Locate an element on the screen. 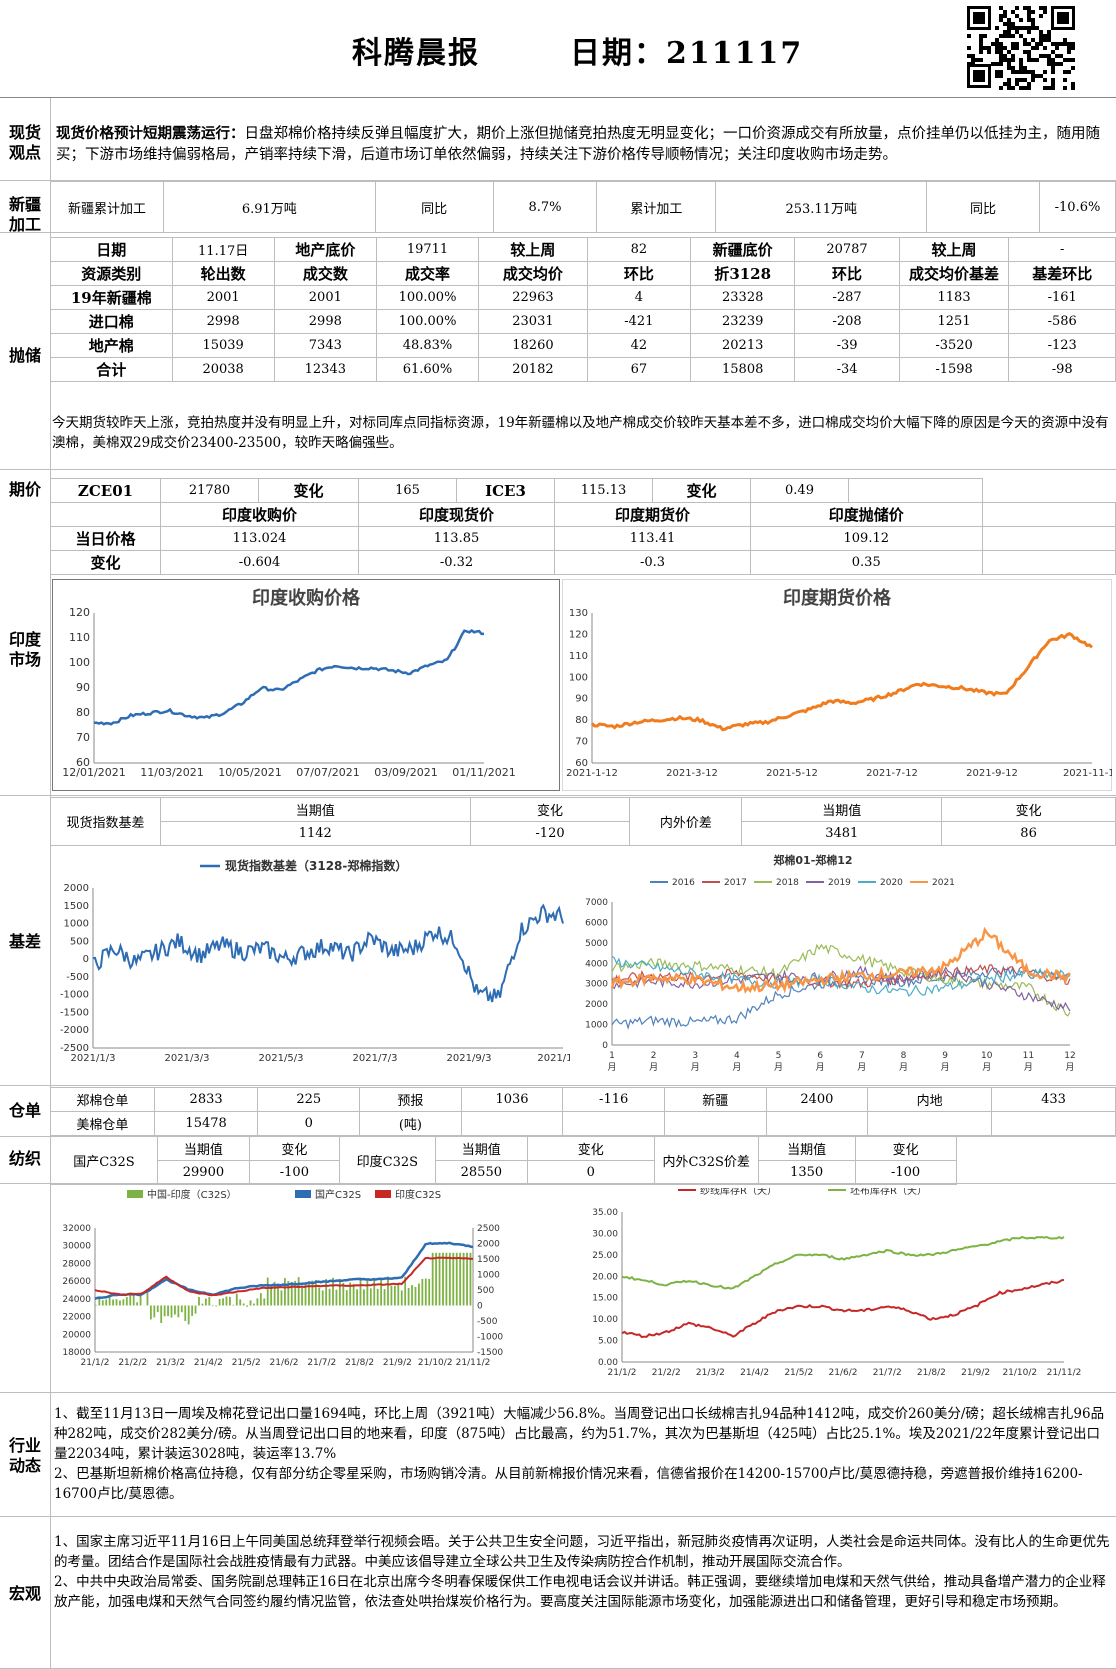 The width and height of the screenshot is (1116, 1669). reserve-header-cell: 基差环比 is located at coordinates (1062, 273).